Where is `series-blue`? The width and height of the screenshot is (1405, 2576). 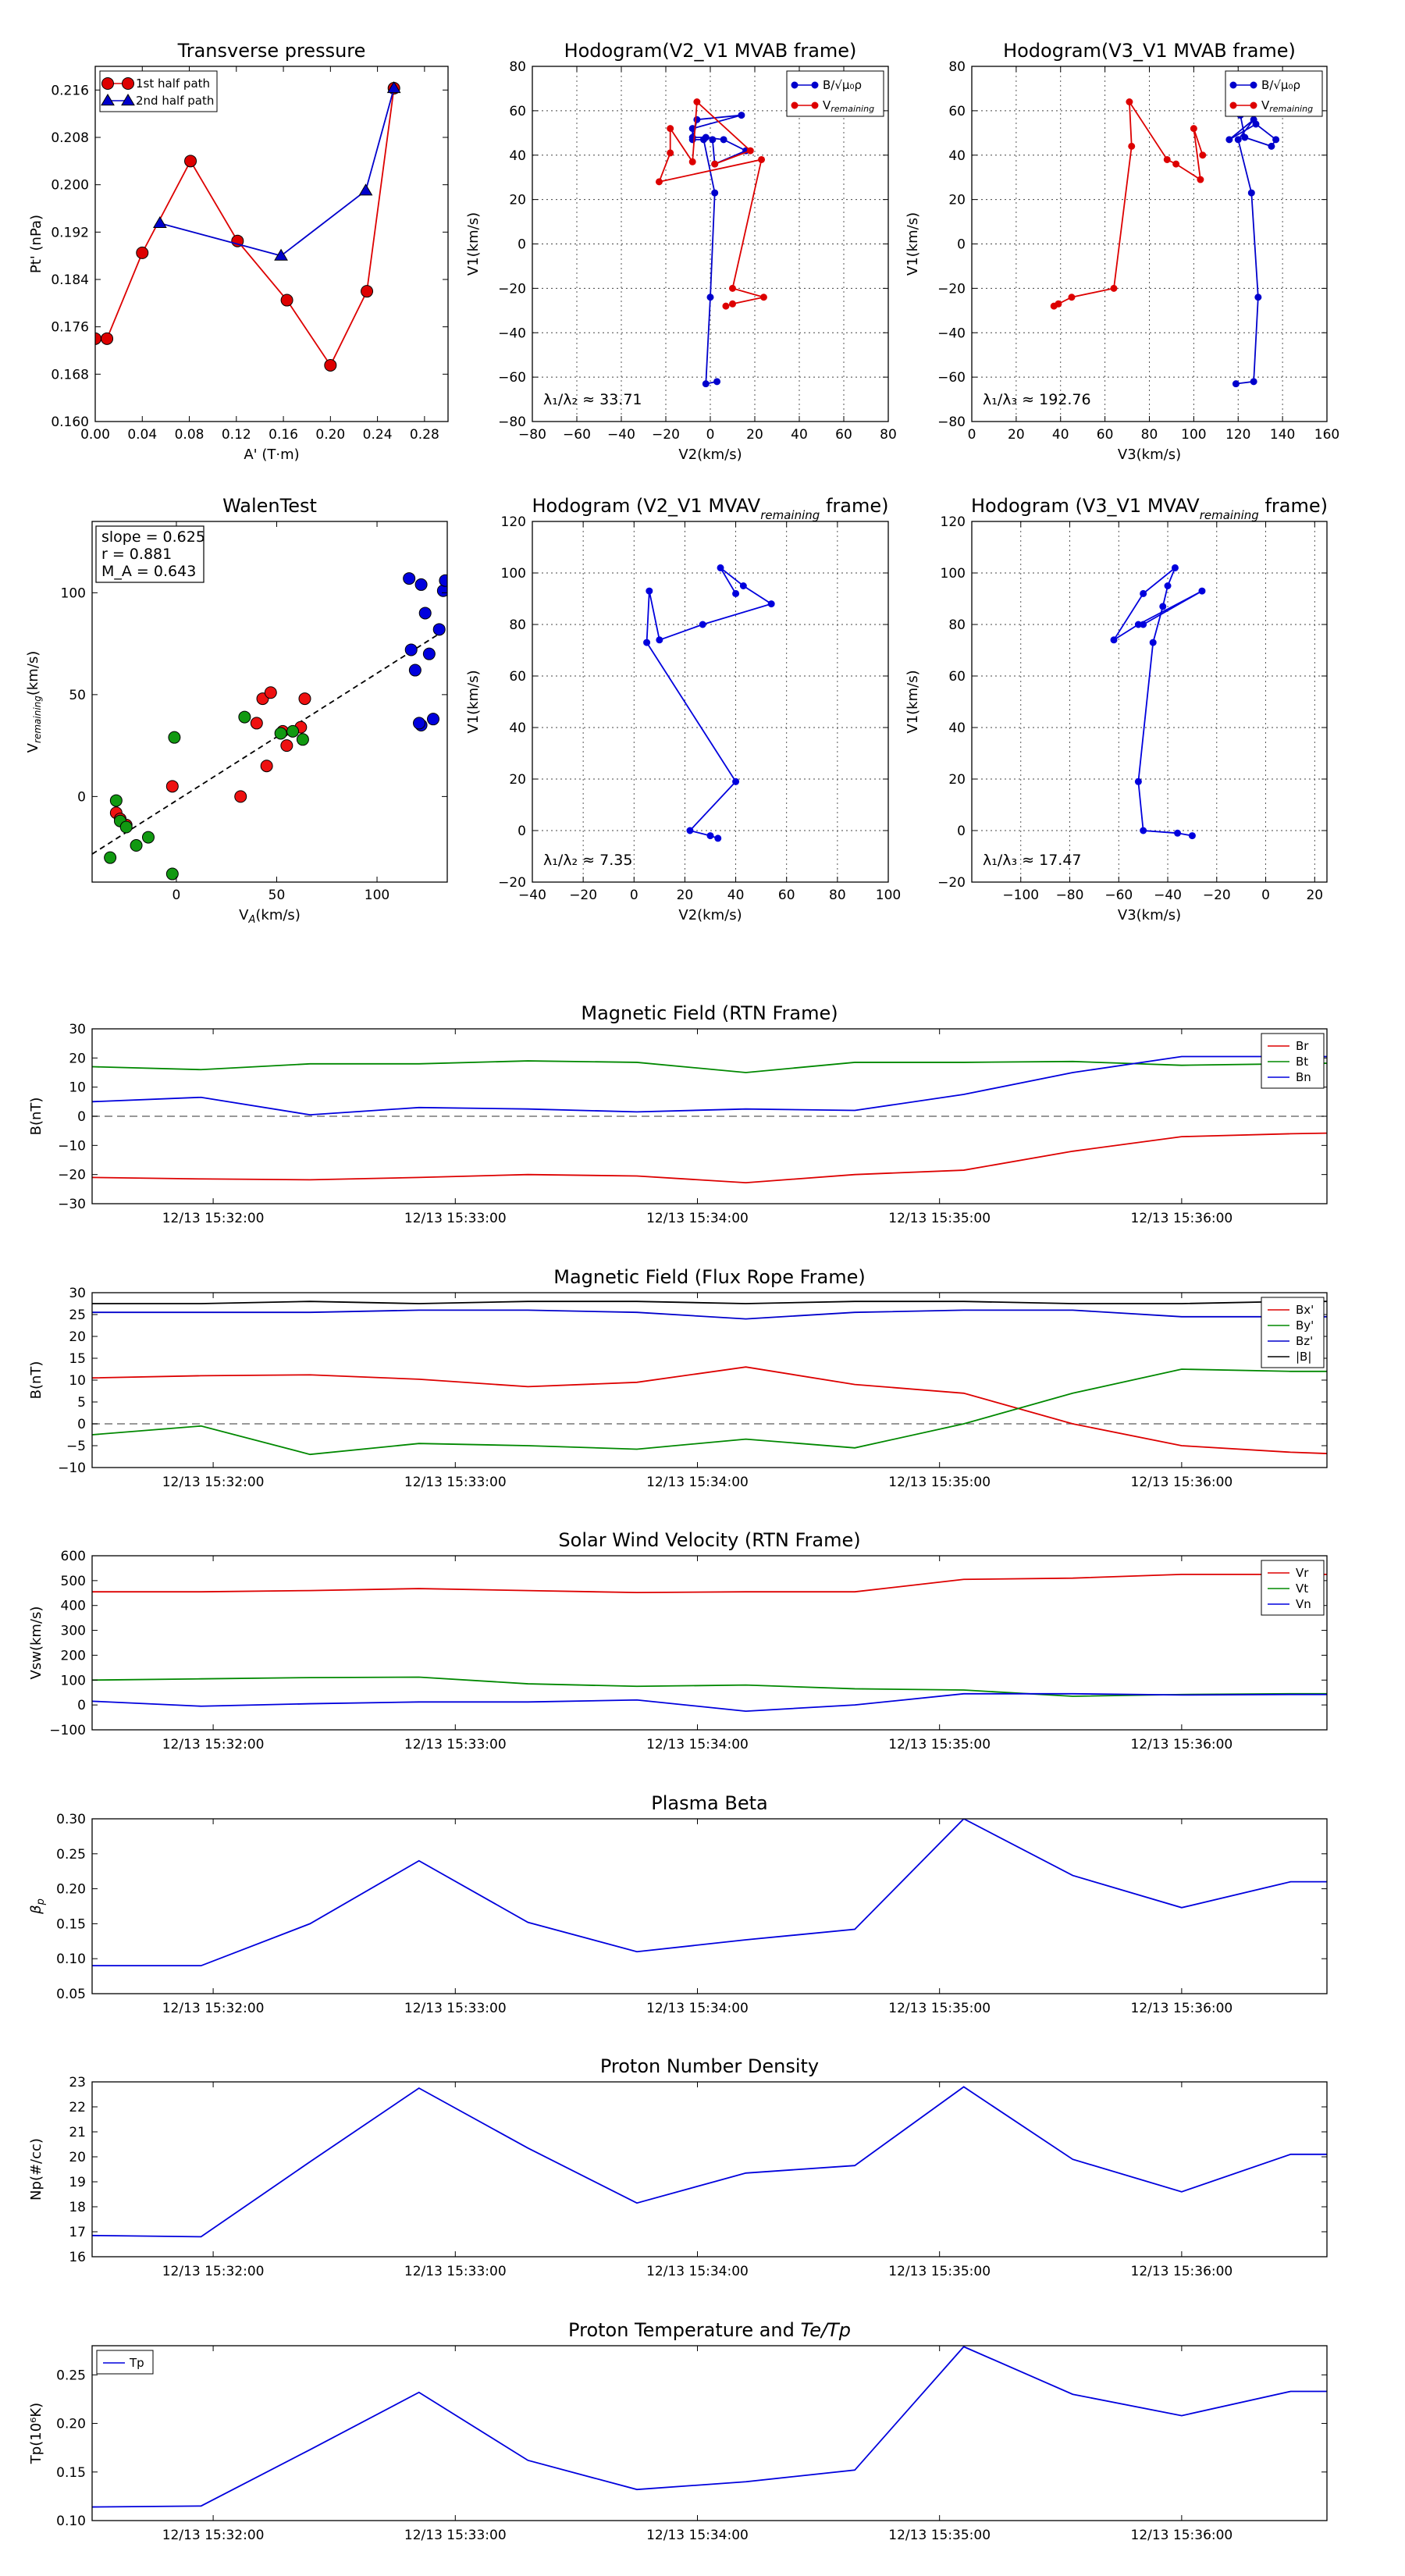
series-blue is located at coordinates (425, 652).